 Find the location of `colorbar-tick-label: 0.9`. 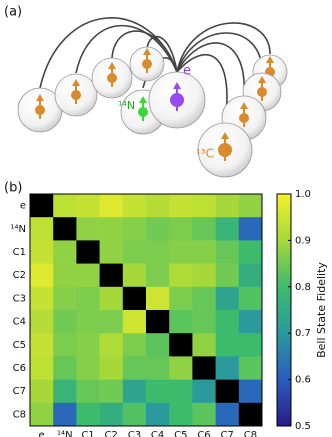

colorbar-tick-label: 0.9 is located at coordinates (303, 240).